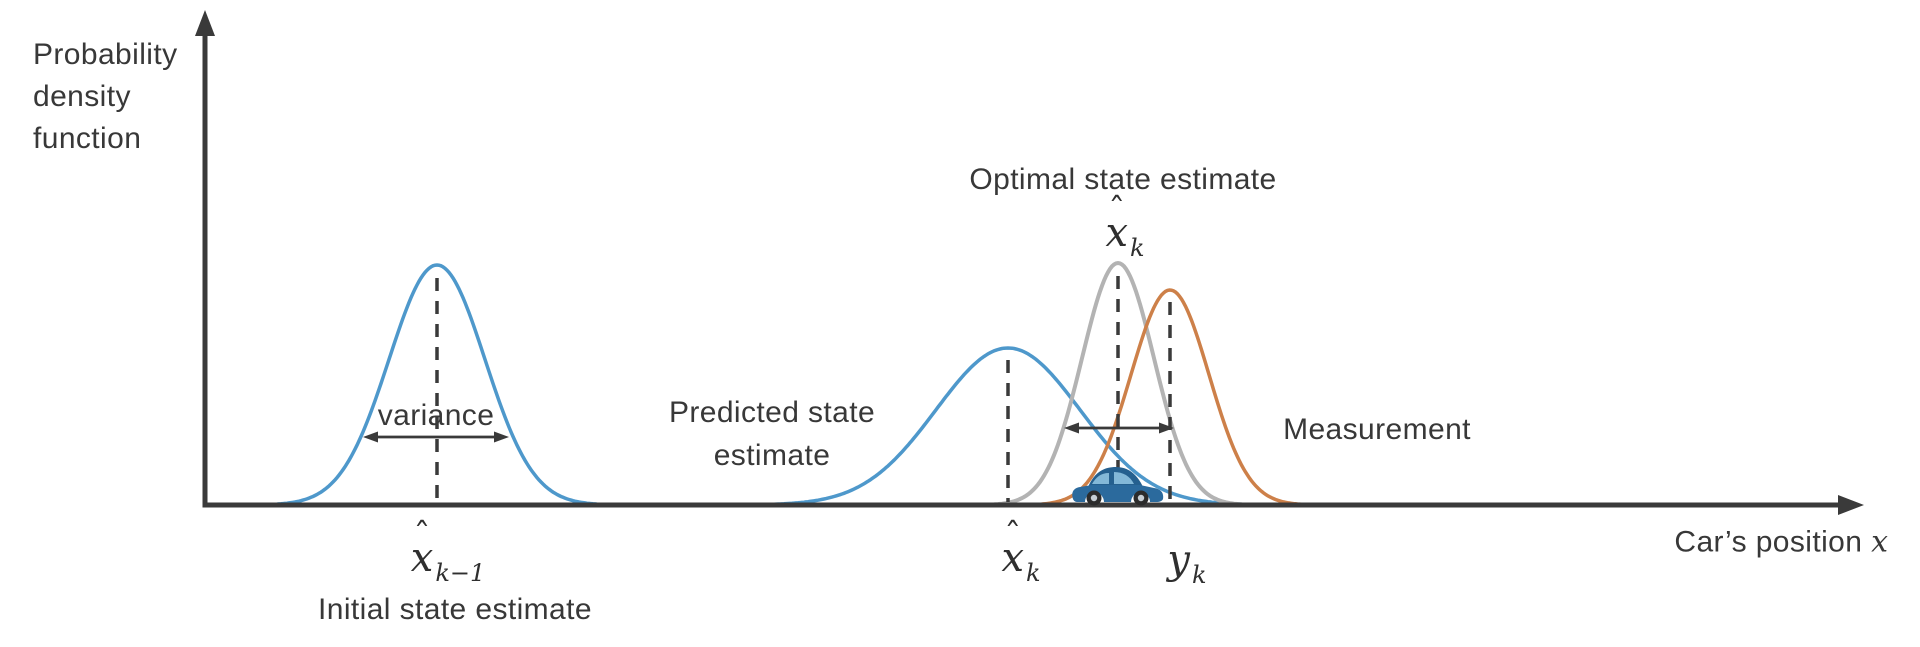 This screenshot has height=647, width=1920. I want to click on measurement-label: Measurement, so click(1377, 429).